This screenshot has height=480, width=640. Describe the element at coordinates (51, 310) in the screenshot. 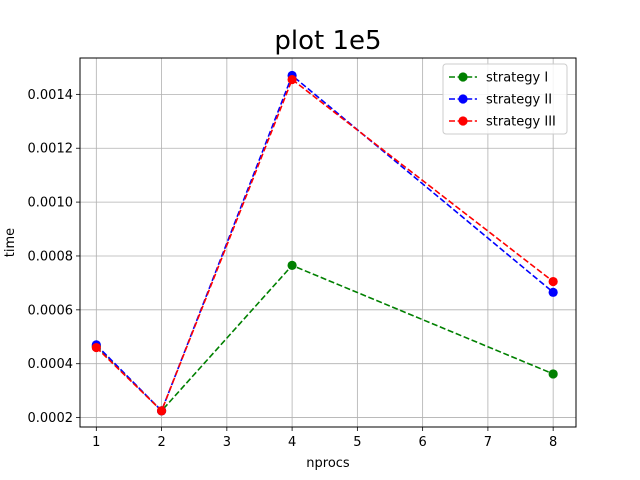

I see `y-tick-label: 0.0006` at that location.